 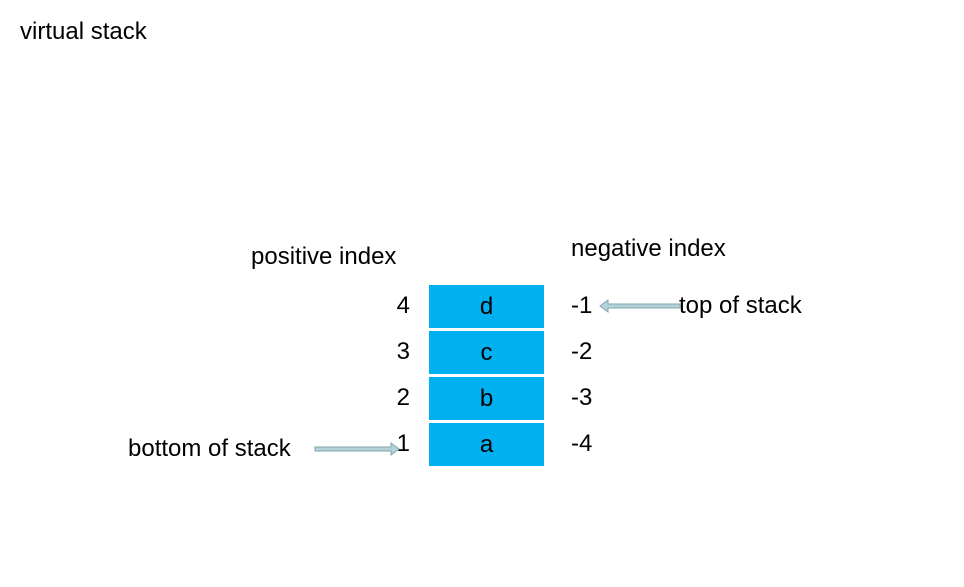 I want to click on stack-cell-d: d, so click(x=486, y=306).